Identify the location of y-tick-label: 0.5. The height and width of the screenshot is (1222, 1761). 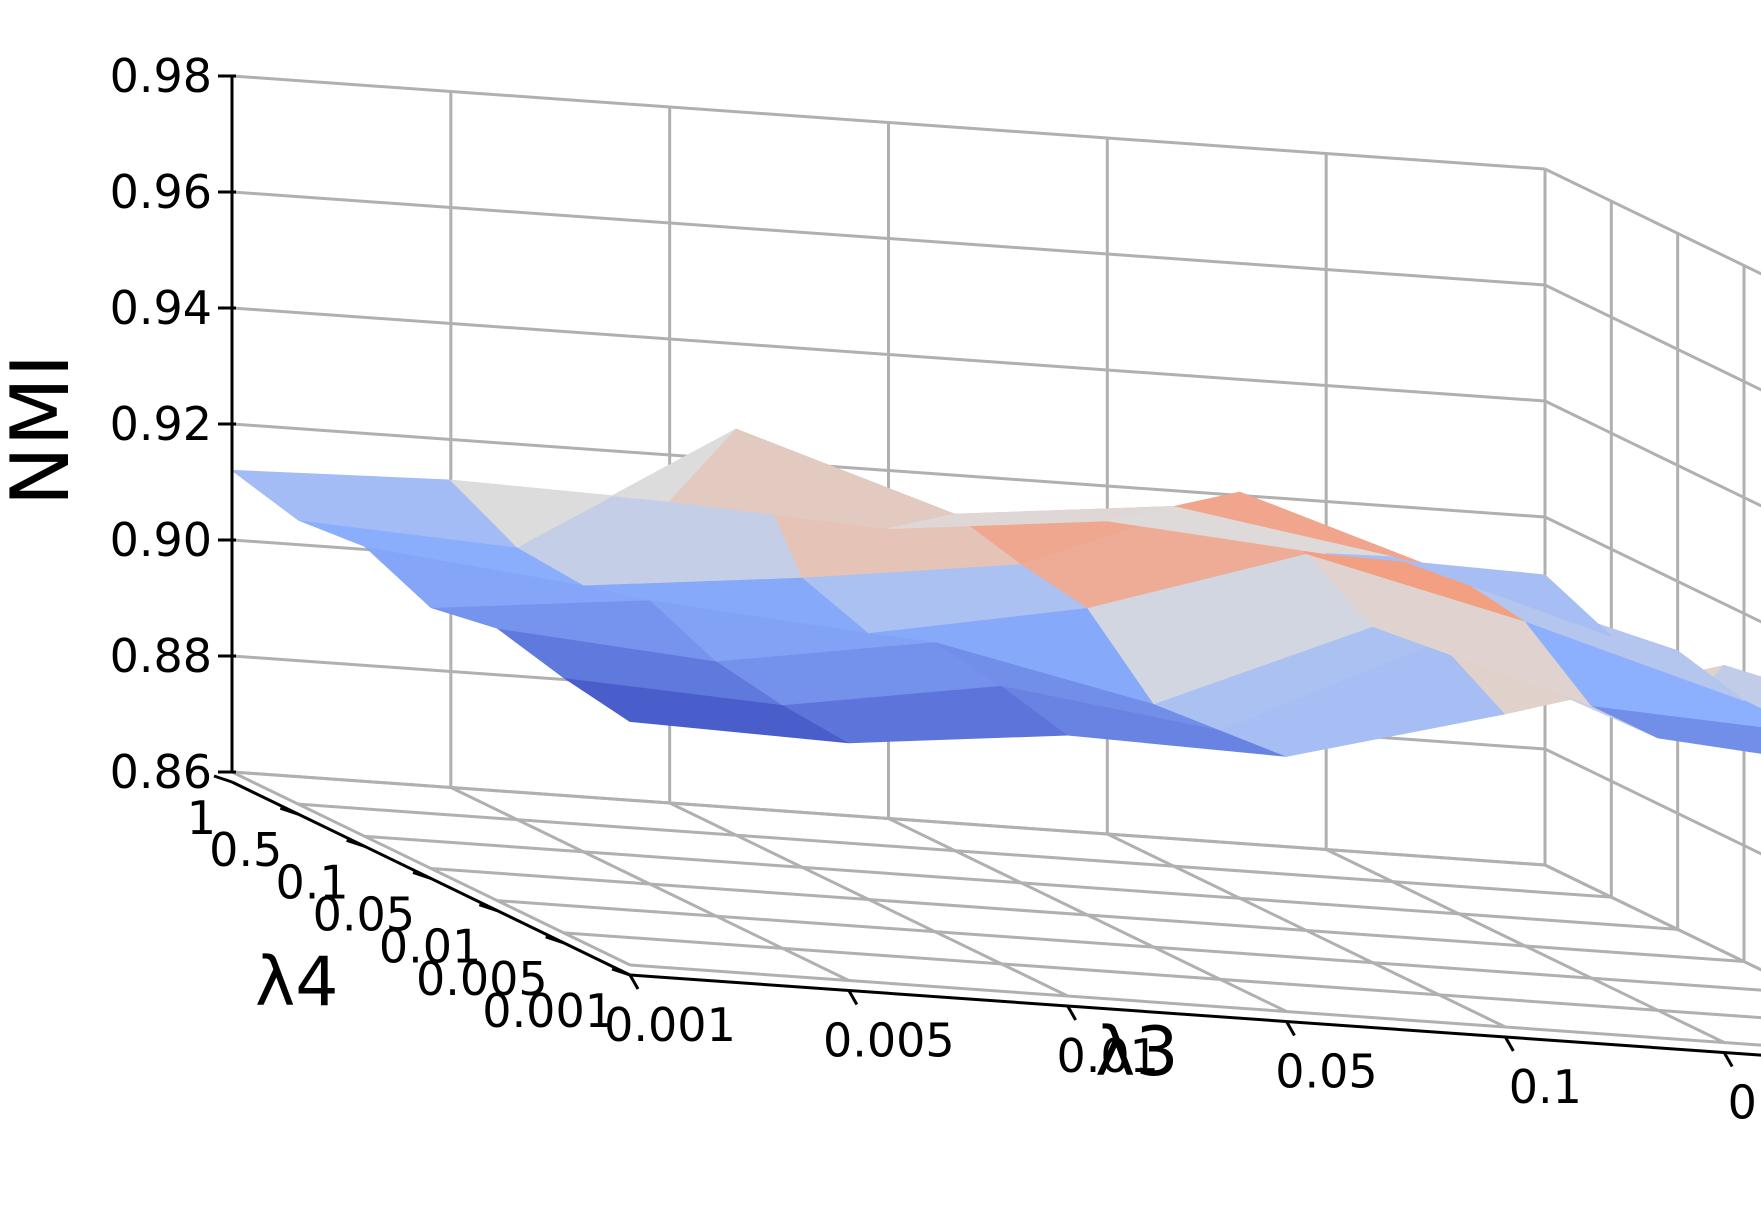
(245, 850).